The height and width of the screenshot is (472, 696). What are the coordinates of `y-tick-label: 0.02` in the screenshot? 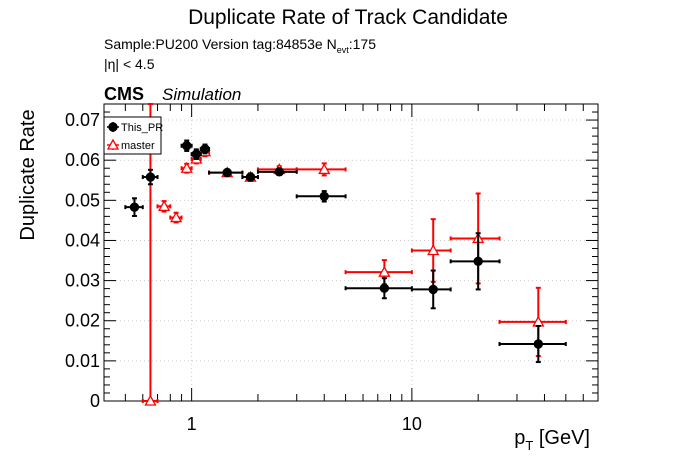 It's located at (82, 321).